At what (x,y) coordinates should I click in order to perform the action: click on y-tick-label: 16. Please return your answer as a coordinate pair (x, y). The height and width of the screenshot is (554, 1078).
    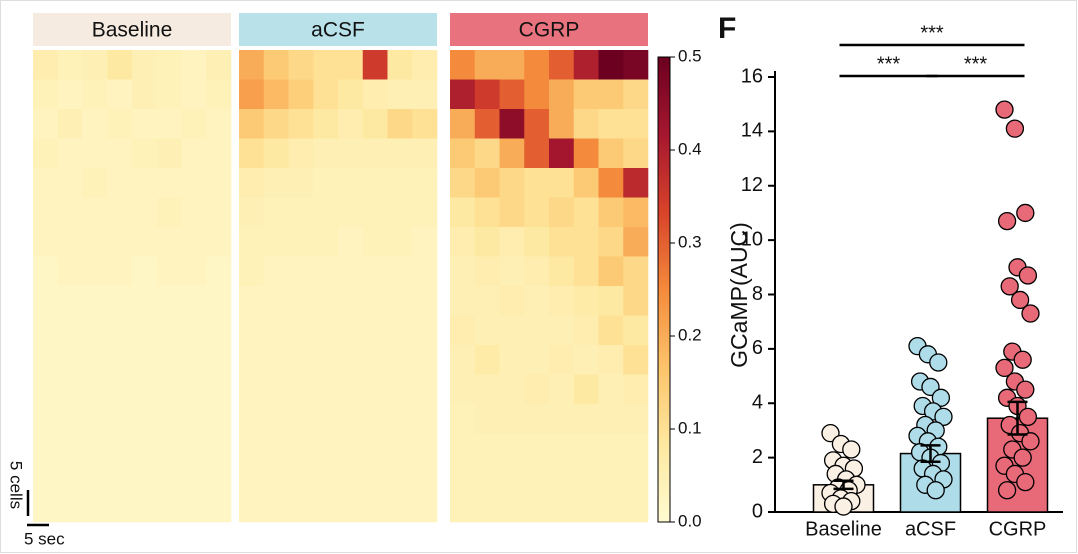
    Looking at the image, I should click on (752, 76).